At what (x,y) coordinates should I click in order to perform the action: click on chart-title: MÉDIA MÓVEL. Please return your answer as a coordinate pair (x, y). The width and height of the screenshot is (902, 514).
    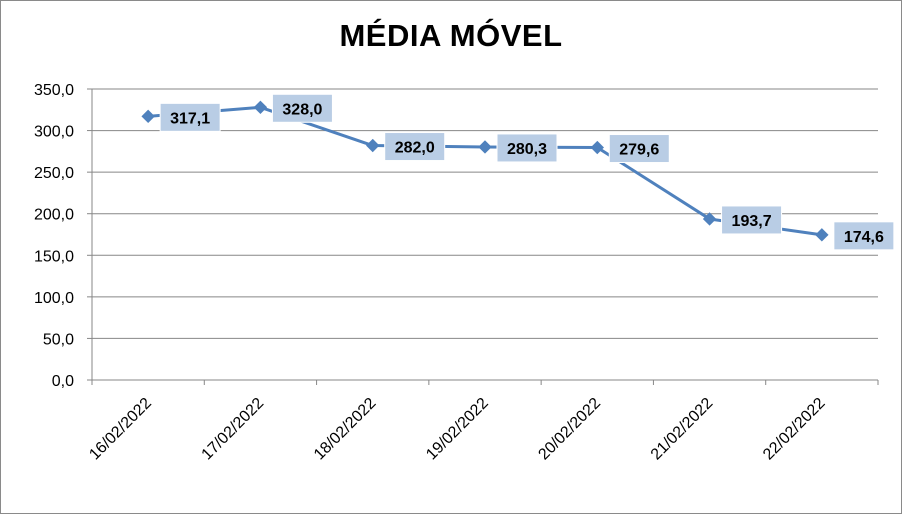
    Looking at the image, I should click on (451, 35).